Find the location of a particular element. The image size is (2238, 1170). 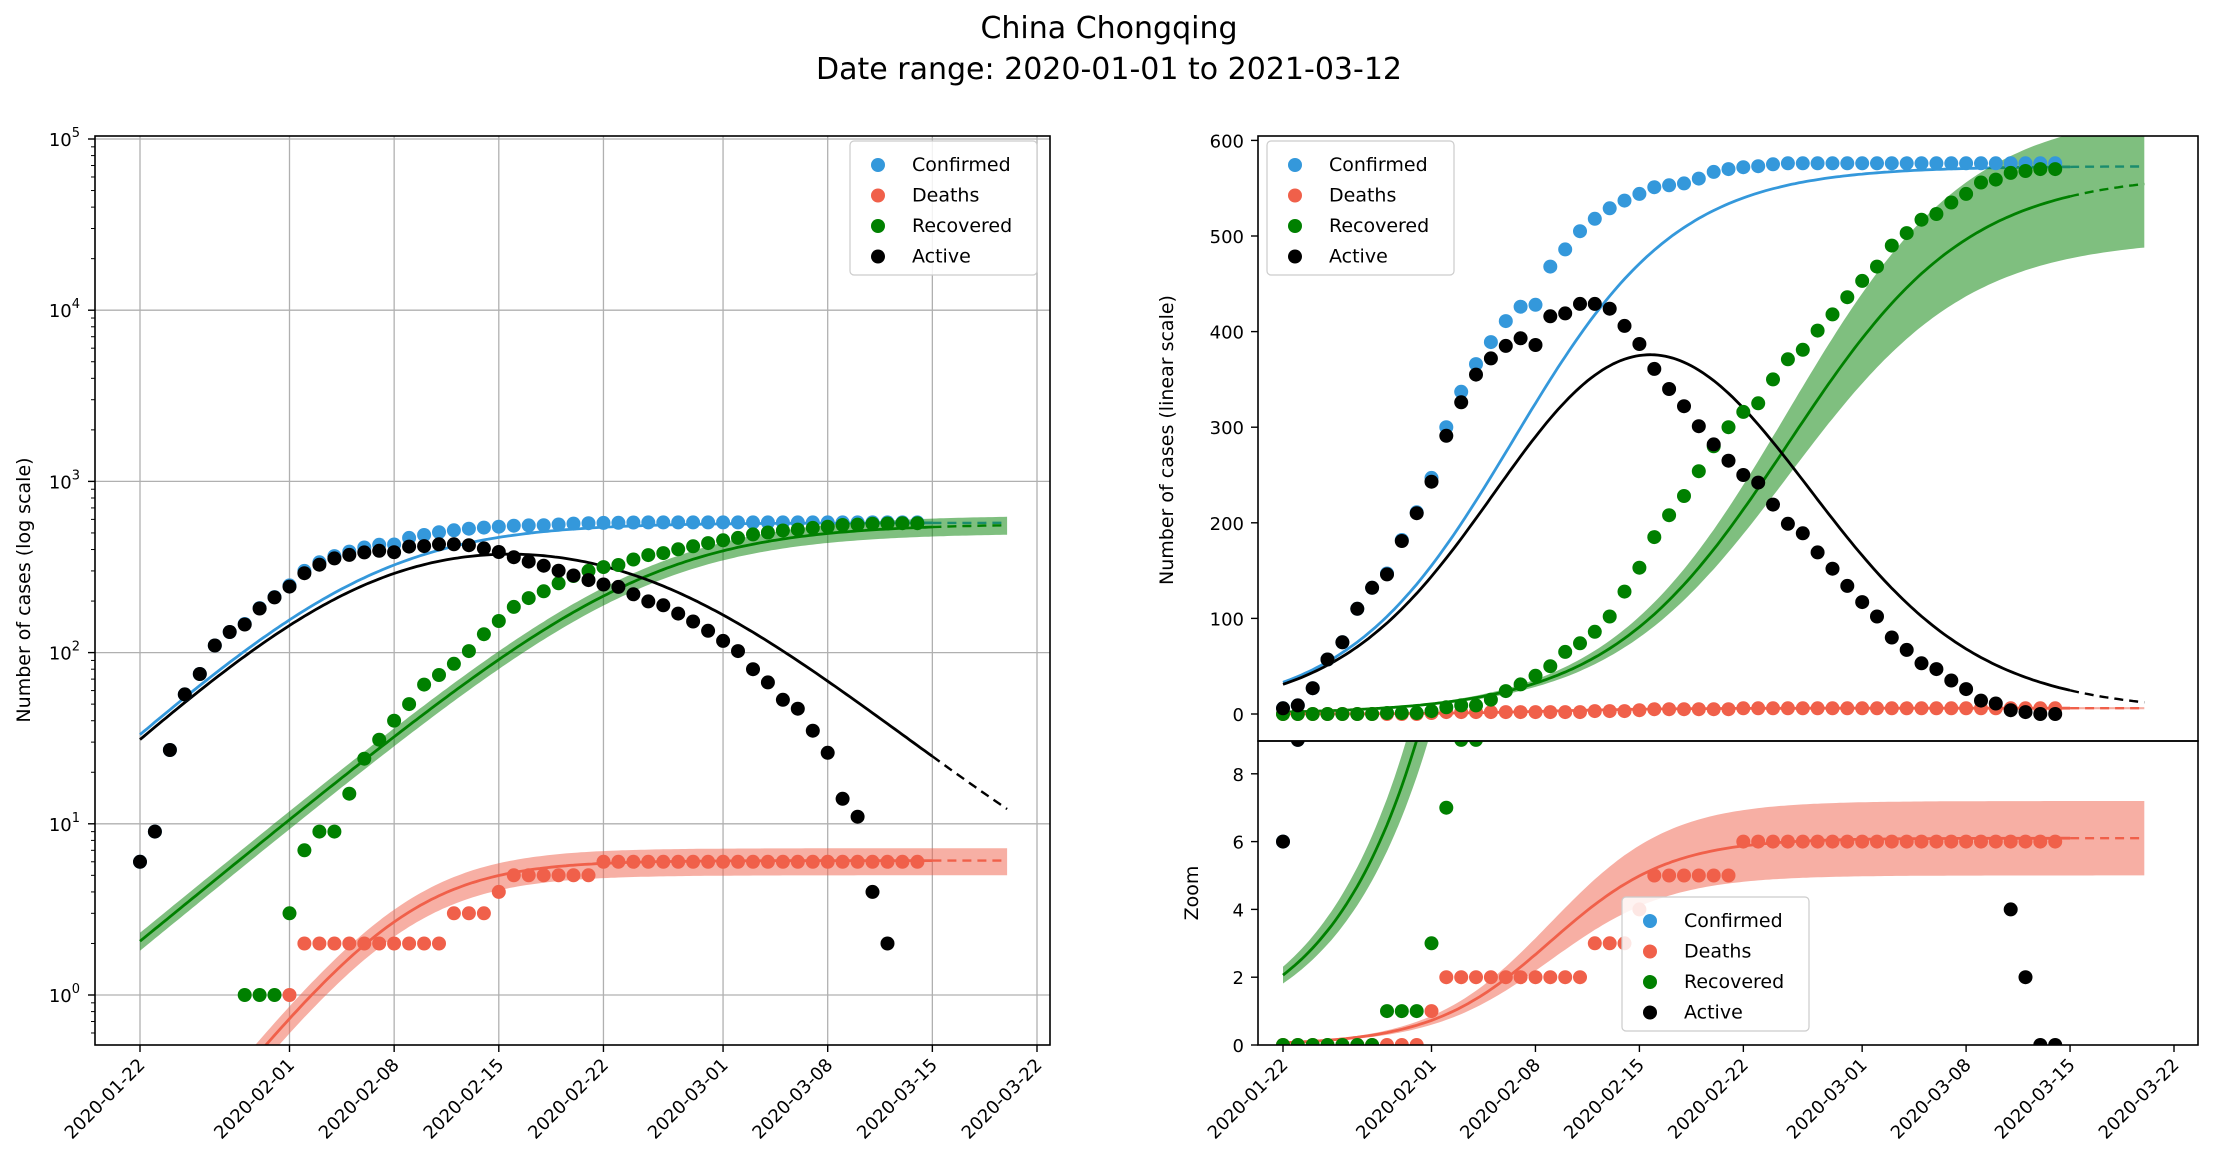

right-x-tick-label: 2020-02-08 is located at coordinates (1500, 1099).